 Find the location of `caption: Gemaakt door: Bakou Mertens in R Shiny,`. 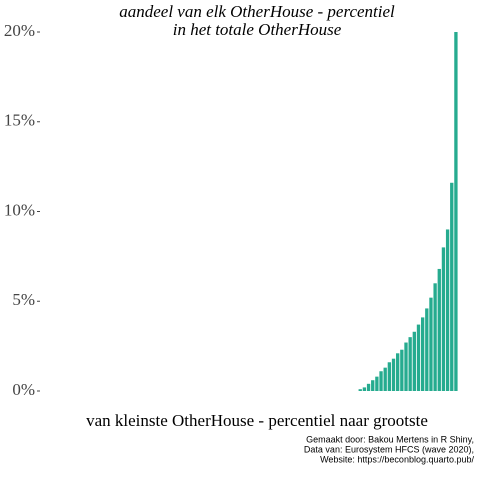

caption: Gemaakt door: Bakou Mertens in R Shiny, is located at coordinates (390, 439).